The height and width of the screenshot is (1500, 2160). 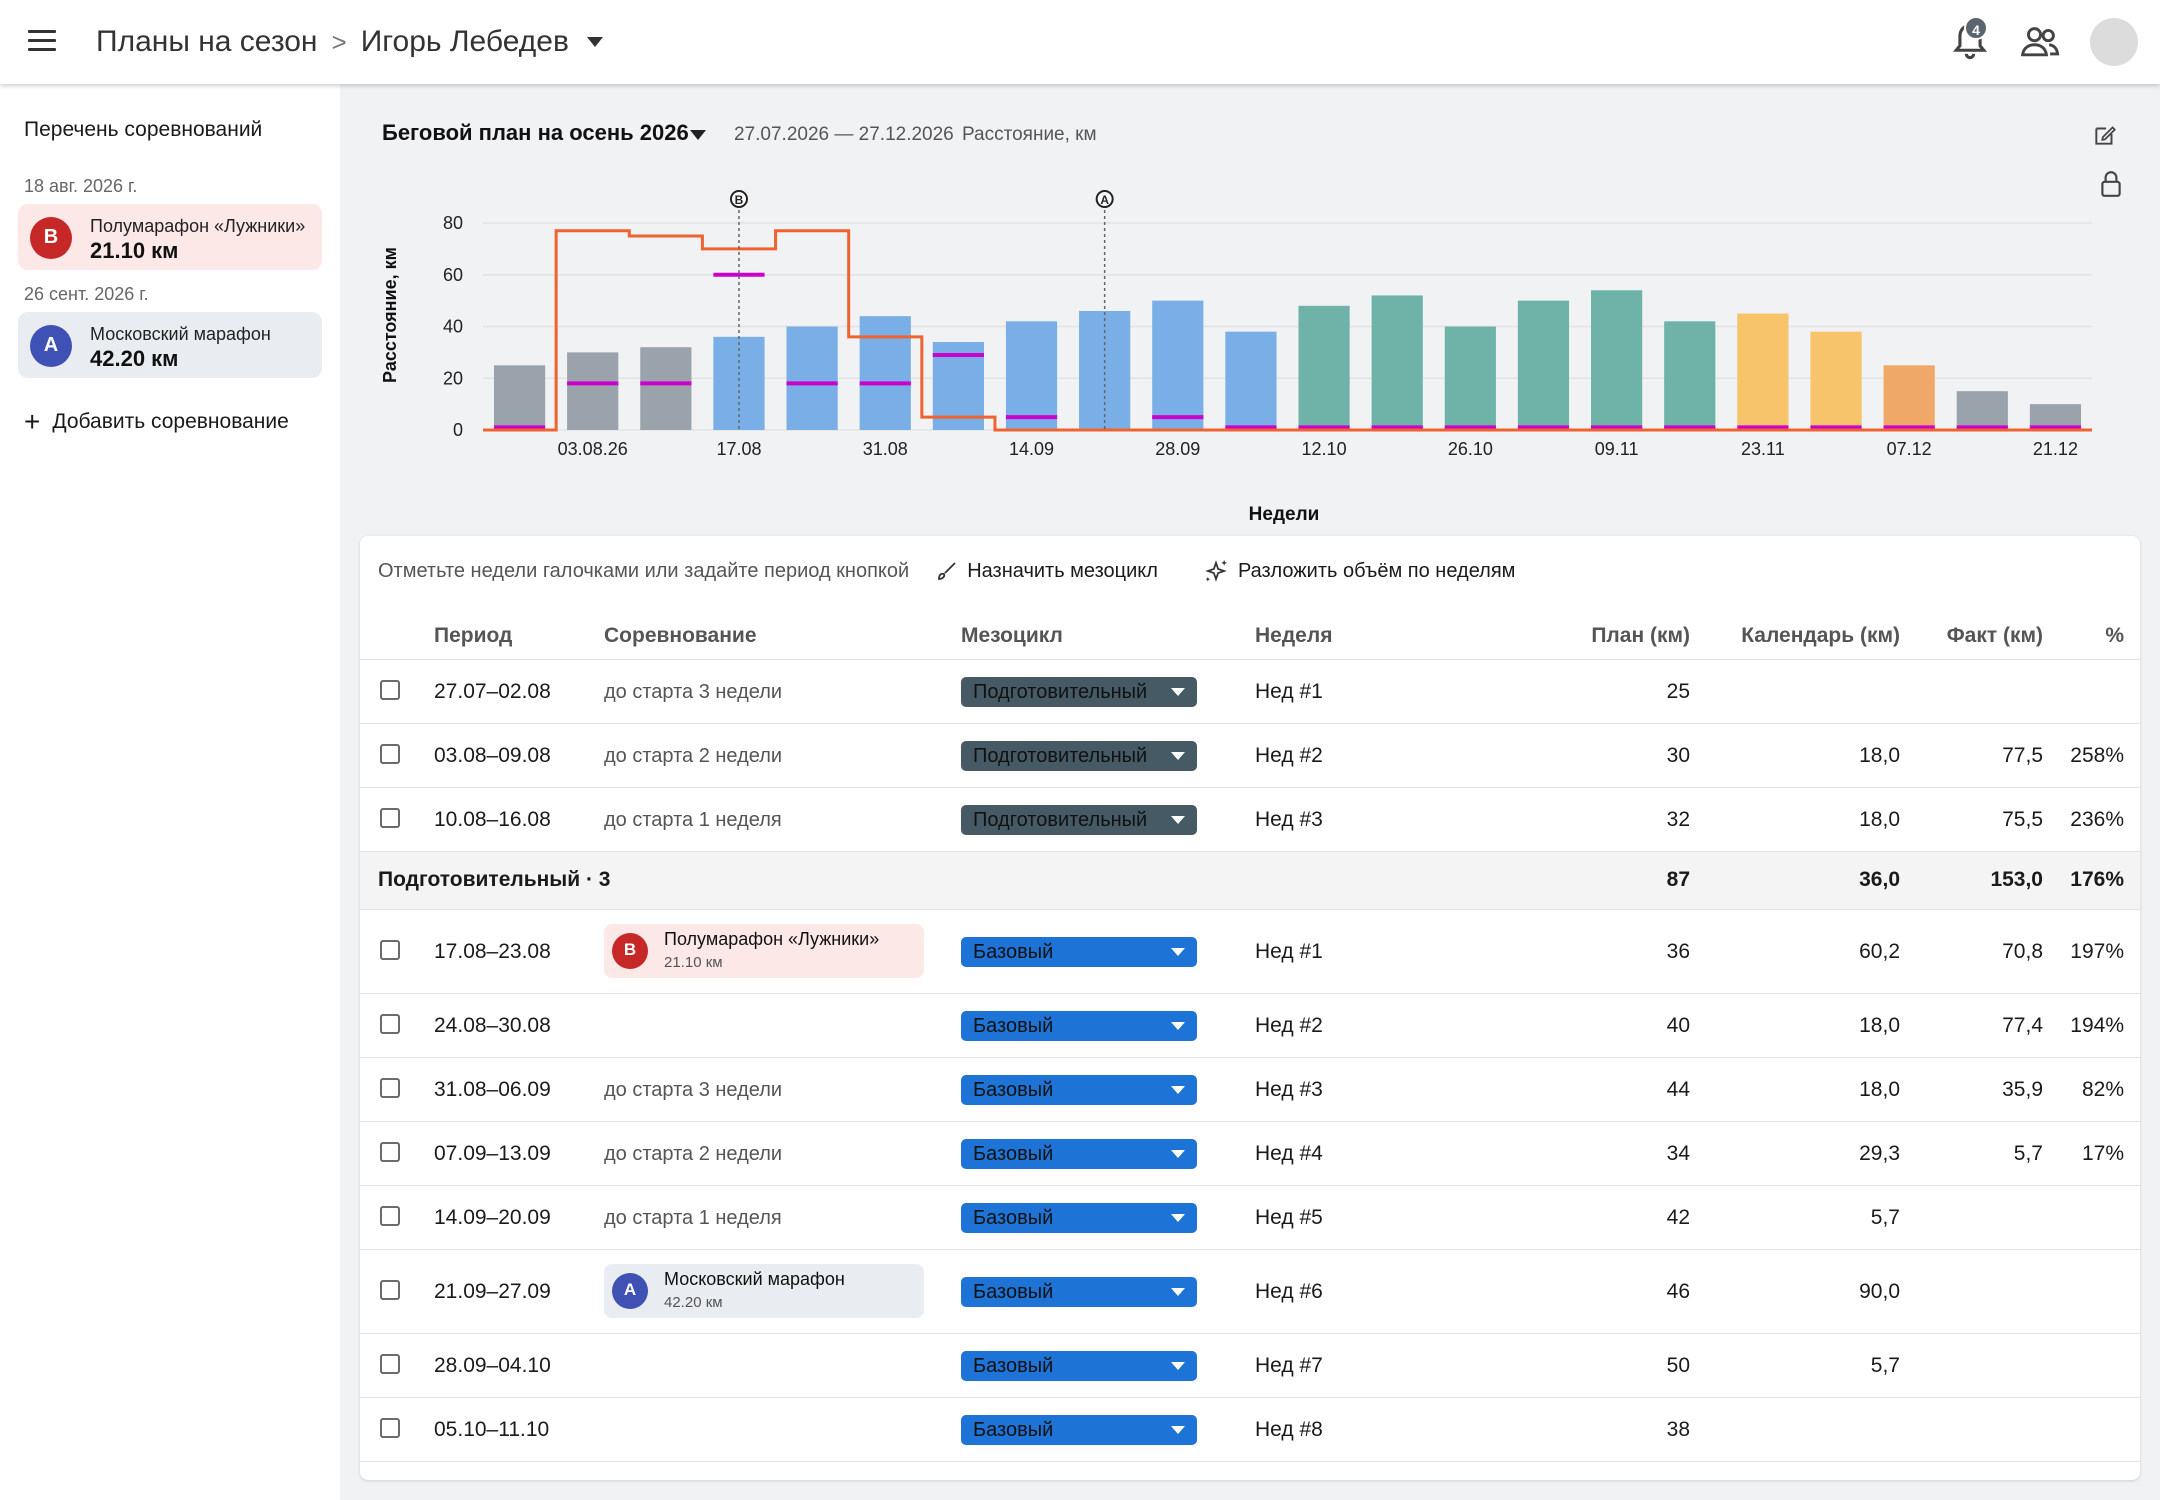 What do you see at coordinates (1678, 755) in the screenshot?
I see `row-plan: 30` at bounding box center [1678, 755].